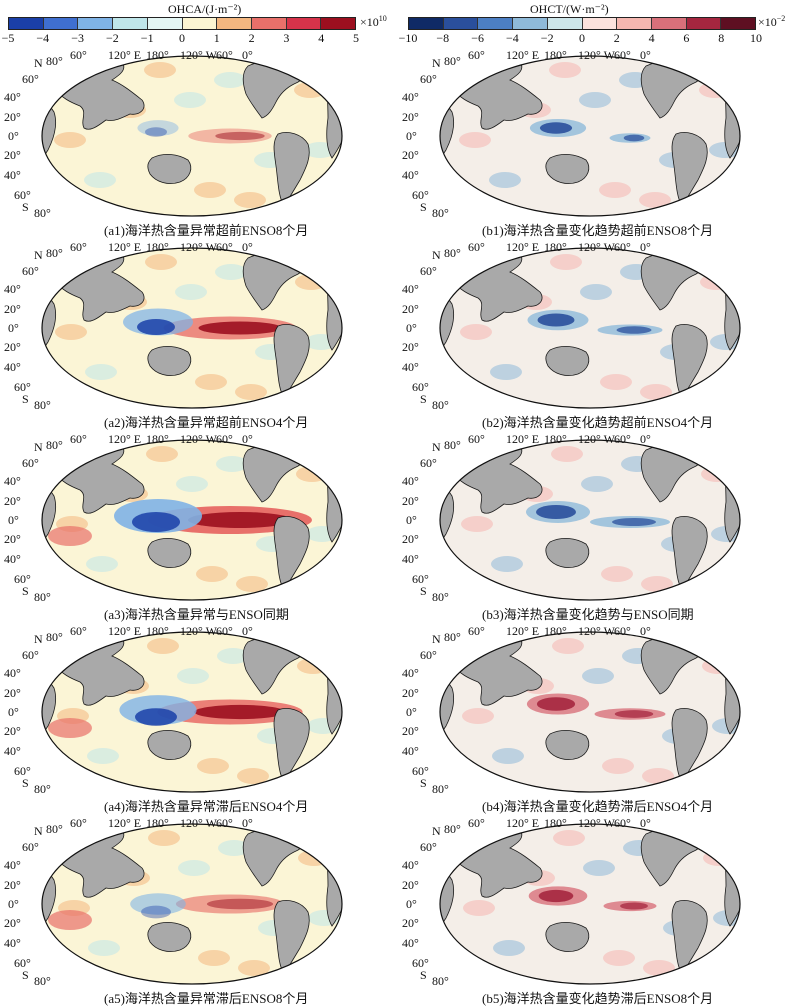  I want to click on latitude-label: 20°, so click(410, 347).